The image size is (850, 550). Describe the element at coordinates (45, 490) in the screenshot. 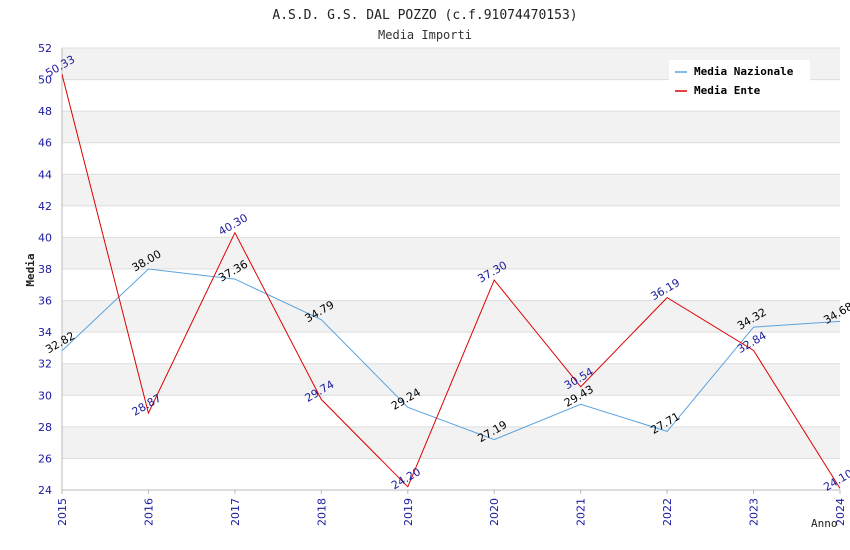

I see `y-tick-label: 24` at that location.